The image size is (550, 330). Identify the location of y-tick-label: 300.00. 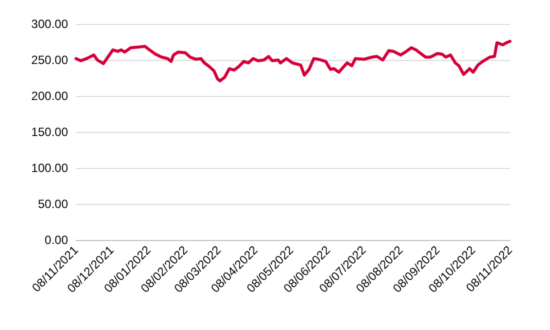
(49, 24).